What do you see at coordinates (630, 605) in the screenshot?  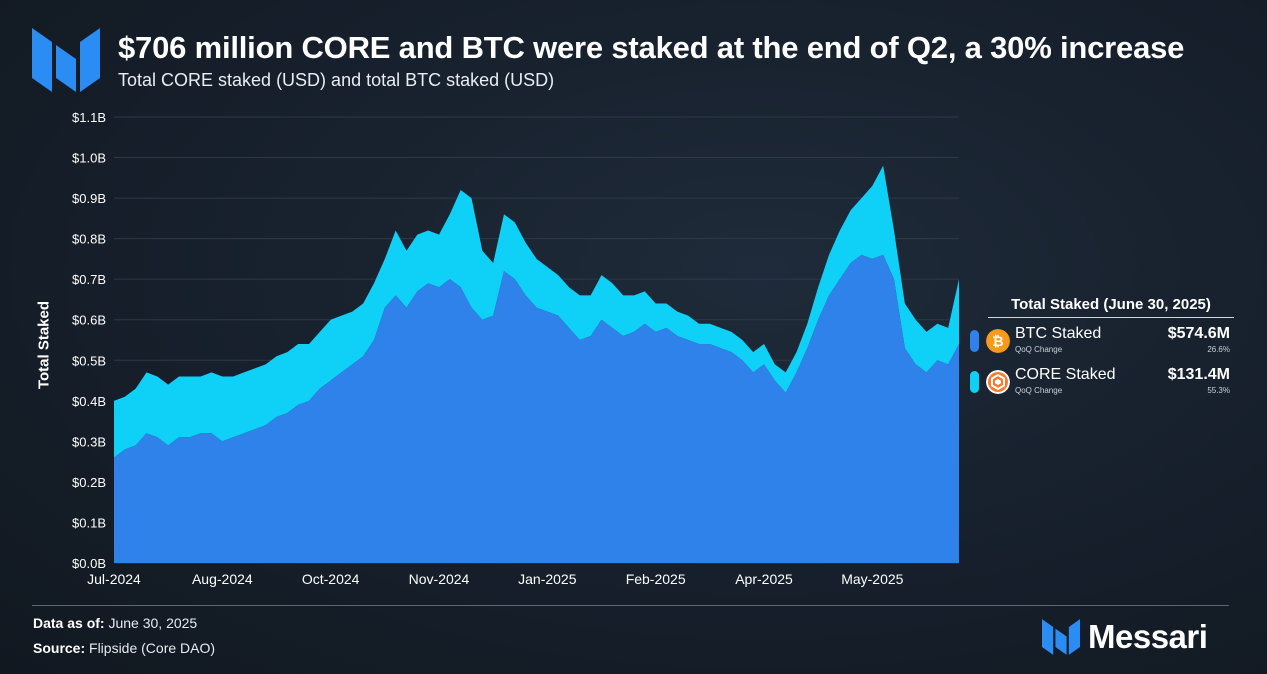 I see `footer-divider` at bounding box center [630, 605].